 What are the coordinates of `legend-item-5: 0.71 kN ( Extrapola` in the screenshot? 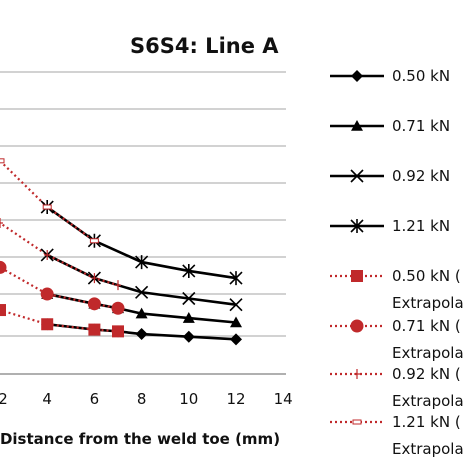 It's located at (397, 339).